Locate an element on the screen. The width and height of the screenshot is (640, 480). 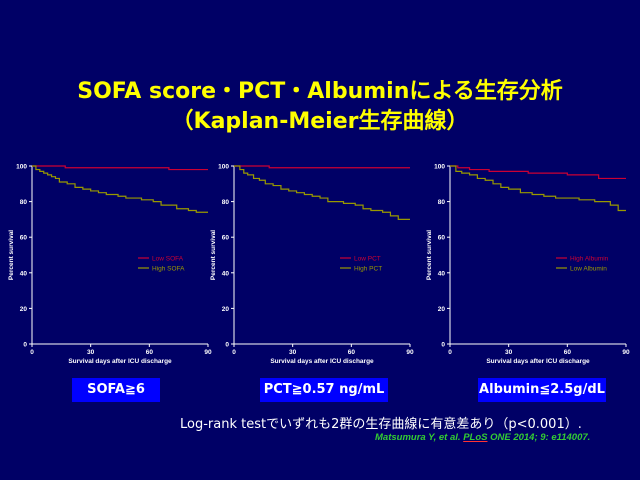
legend-label: Low SOFA is located at coordinates (168, 259).